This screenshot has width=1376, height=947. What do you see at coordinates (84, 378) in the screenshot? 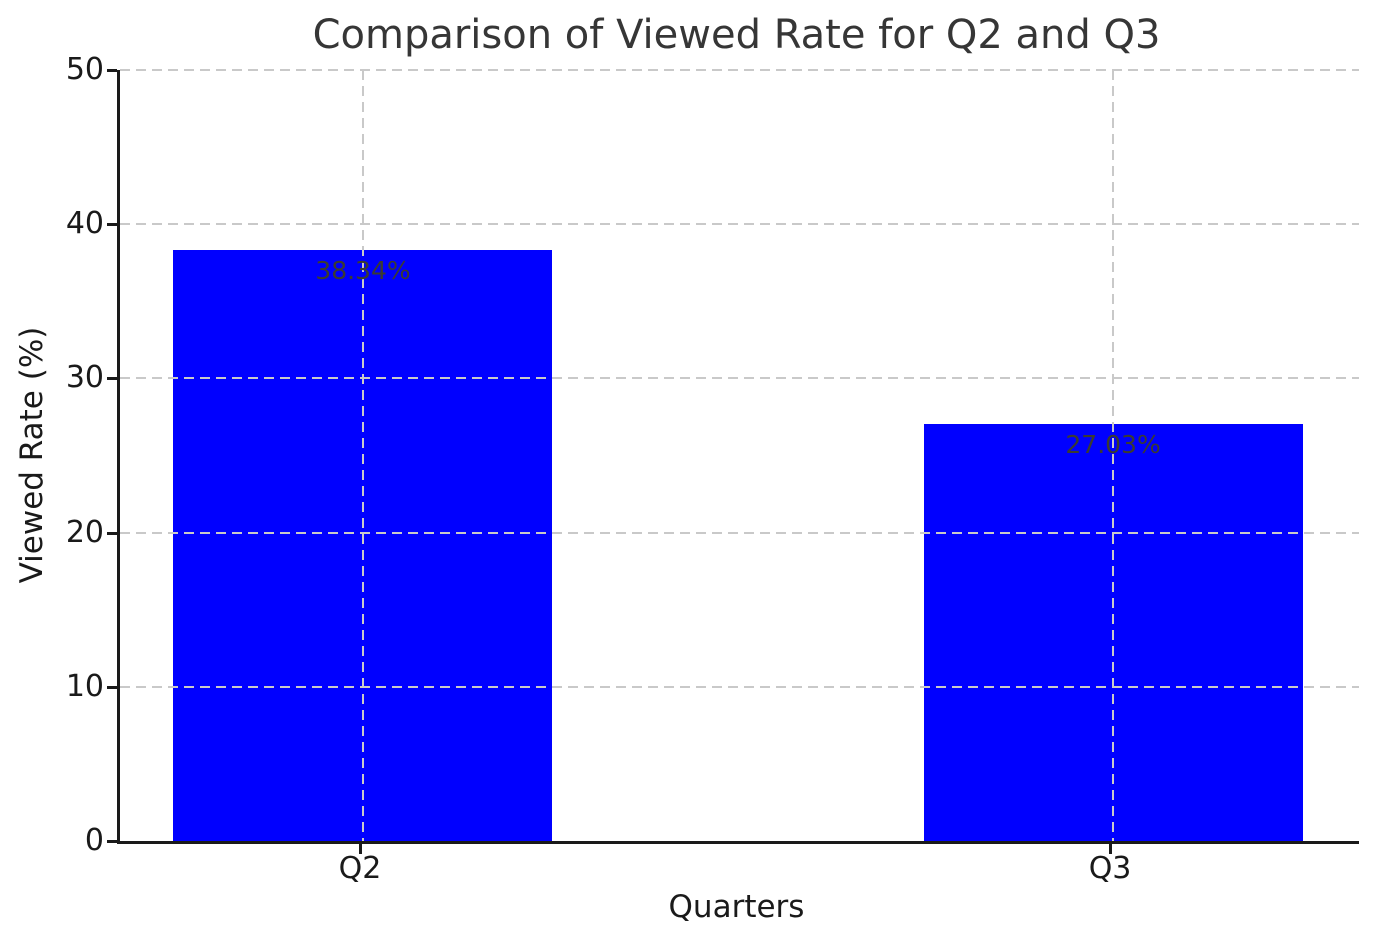
I see `y-tick-label: 30` at bounding box center [84, 378].